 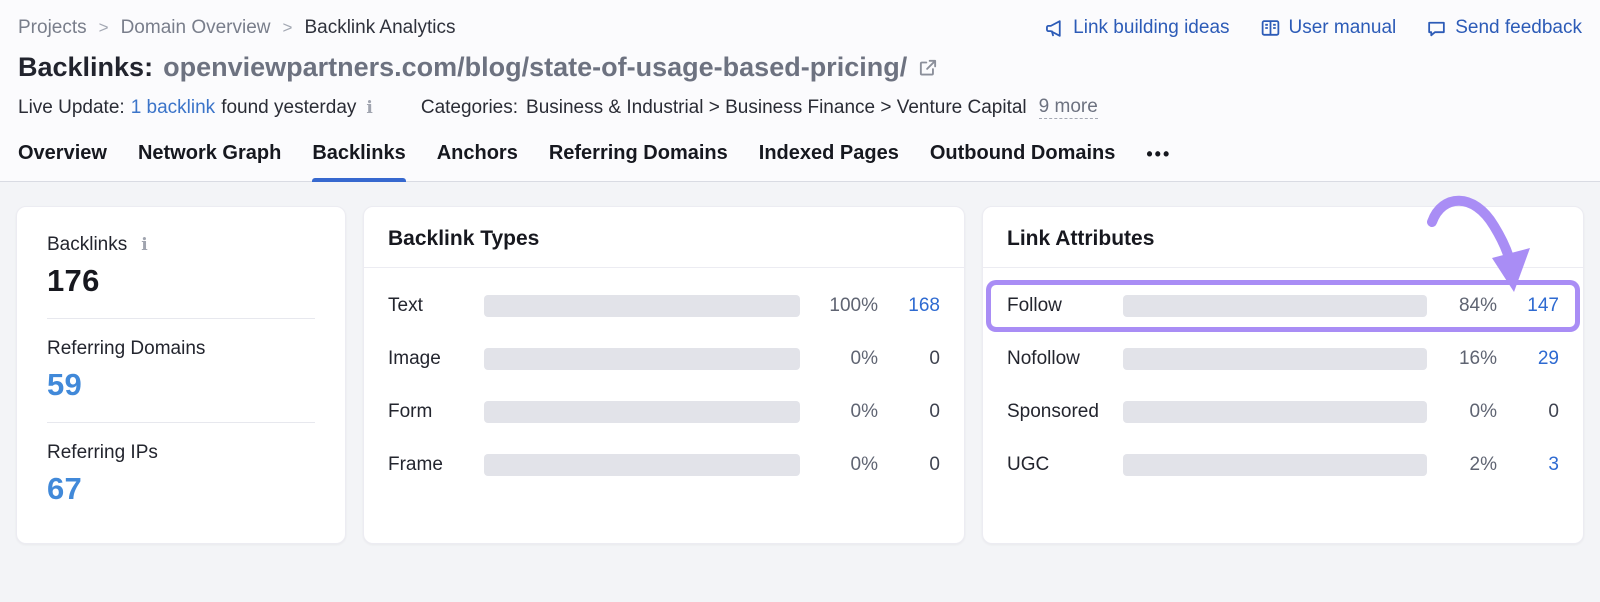 What do you see at coordinates (1028, 464) in the screenshot?
I see `row-label: UGC` at bounding box center [1028, 464].